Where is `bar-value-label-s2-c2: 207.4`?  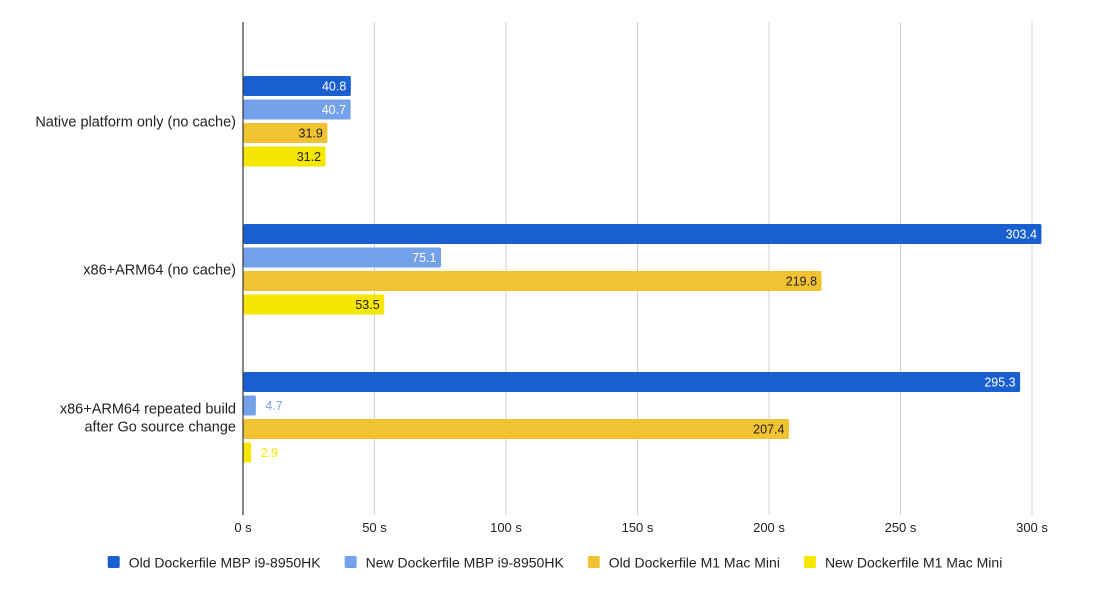
bar-value-label-s2-c2: 207.4 is located at coordinates (768, 430).